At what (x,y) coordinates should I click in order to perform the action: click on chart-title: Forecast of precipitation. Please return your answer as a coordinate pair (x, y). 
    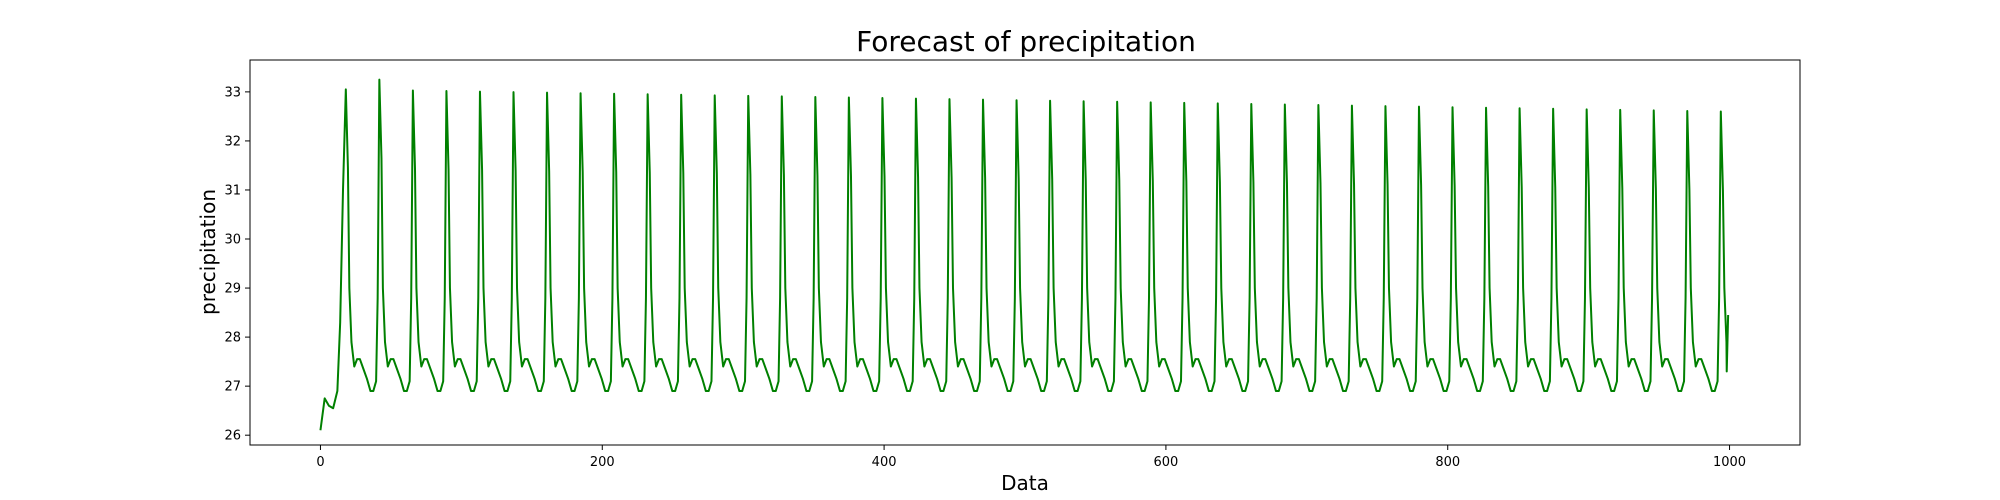
    Looking at the image, I should click on (1026, 41).